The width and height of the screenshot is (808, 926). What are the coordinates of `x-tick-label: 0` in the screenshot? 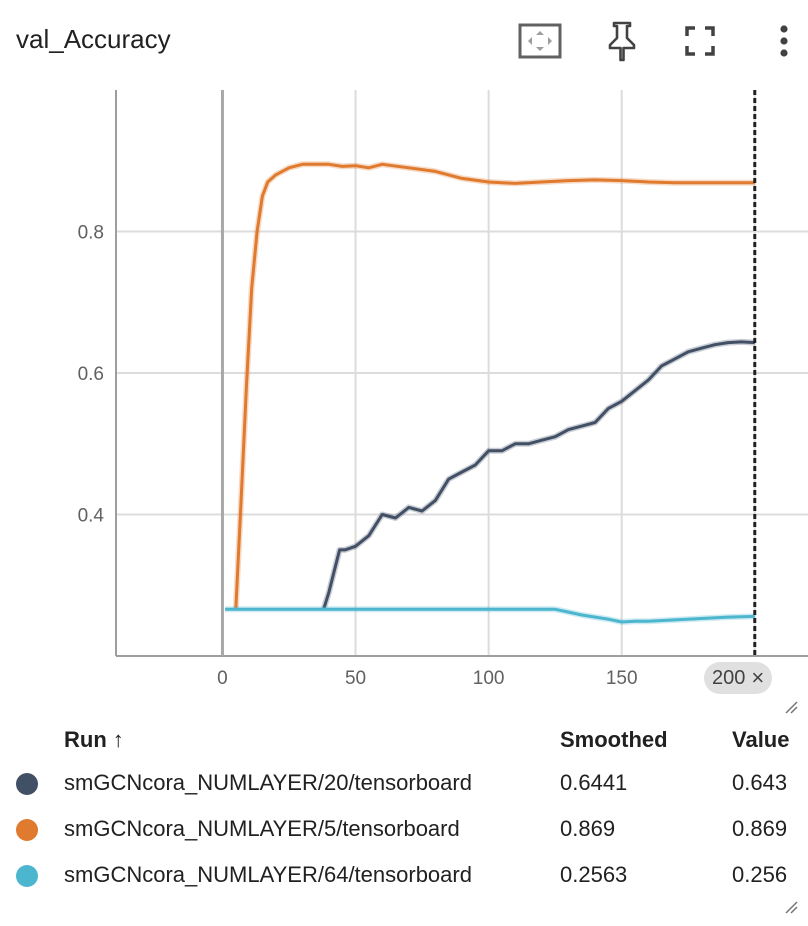 It's located at (222, 678).